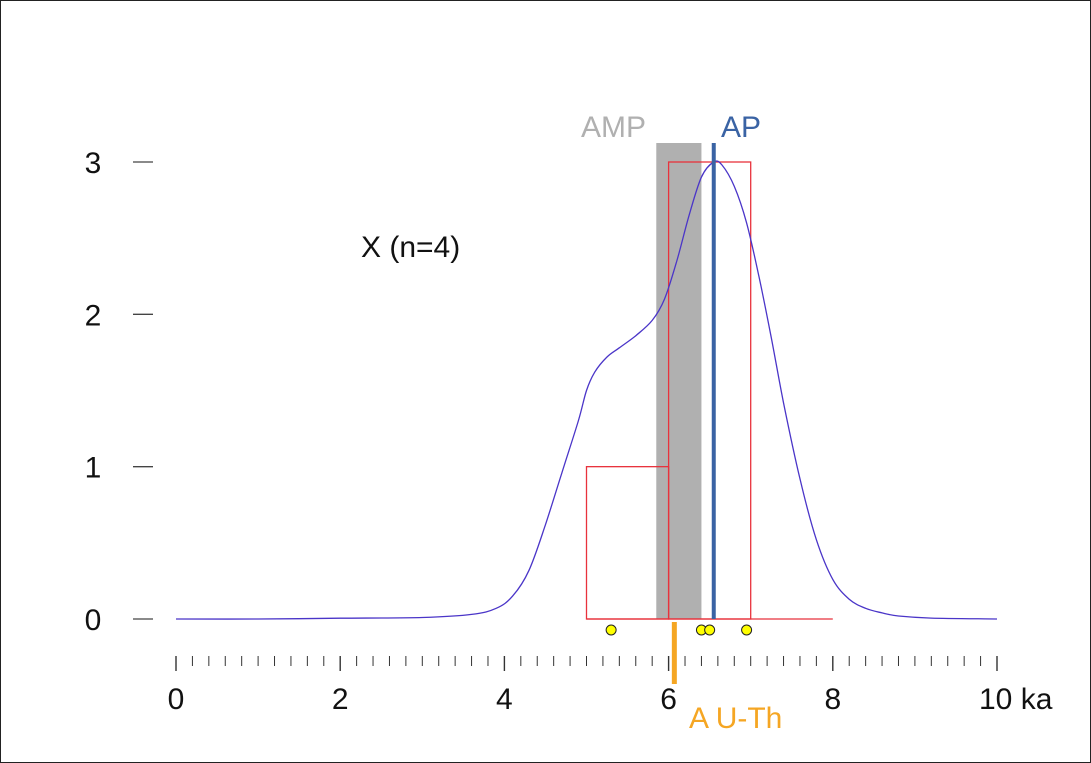  Describe the element at coordinates (741, 127) in the screenshot. I see `ap-label: AP` at that location.